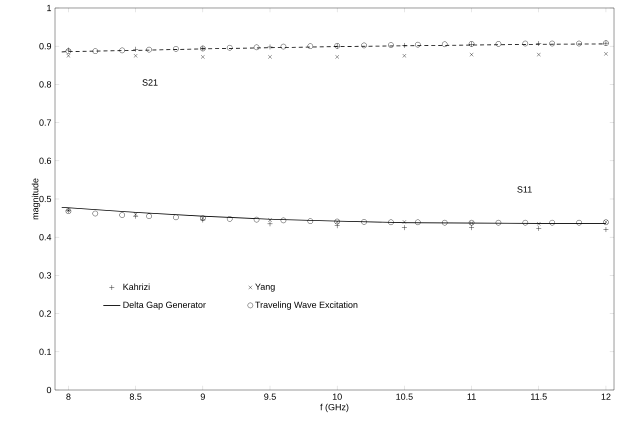 The image size is (640, 427). What do you see at coordinates (36, 199) in the screenshot?
I see `y-axis-title: magnitude` at bounding box center [36, 199].